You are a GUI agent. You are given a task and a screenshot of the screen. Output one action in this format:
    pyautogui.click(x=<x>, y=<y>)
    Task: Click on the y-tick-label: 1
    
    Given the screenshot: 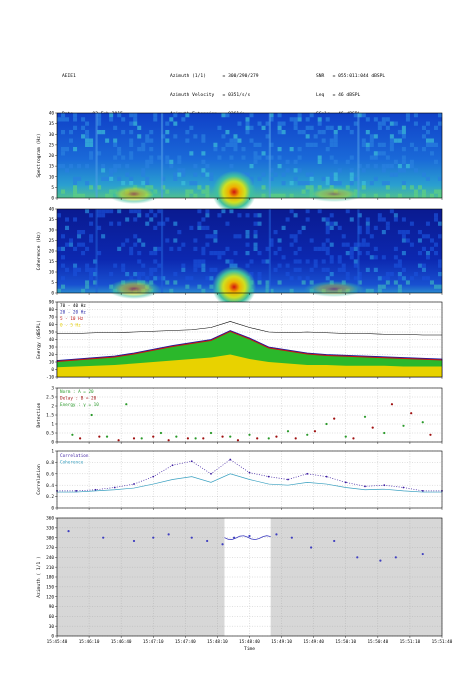 What is the action you would take?
    pyautogui.click(x=52, y=425)
    